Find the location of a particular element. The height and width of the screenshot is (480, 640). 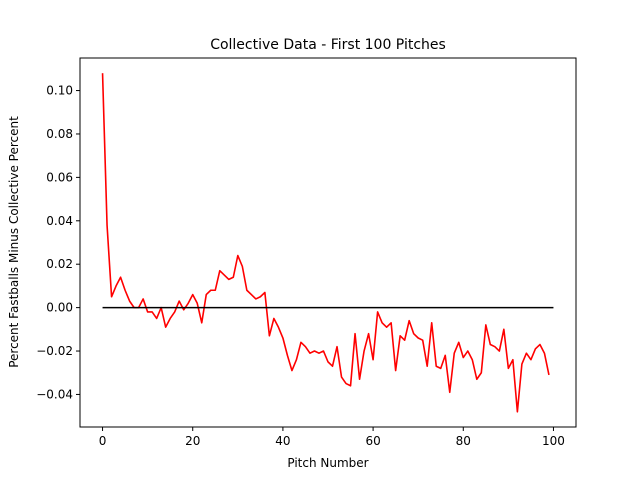

y-tick-label: 0.02 is located at coordinates (59, 264).